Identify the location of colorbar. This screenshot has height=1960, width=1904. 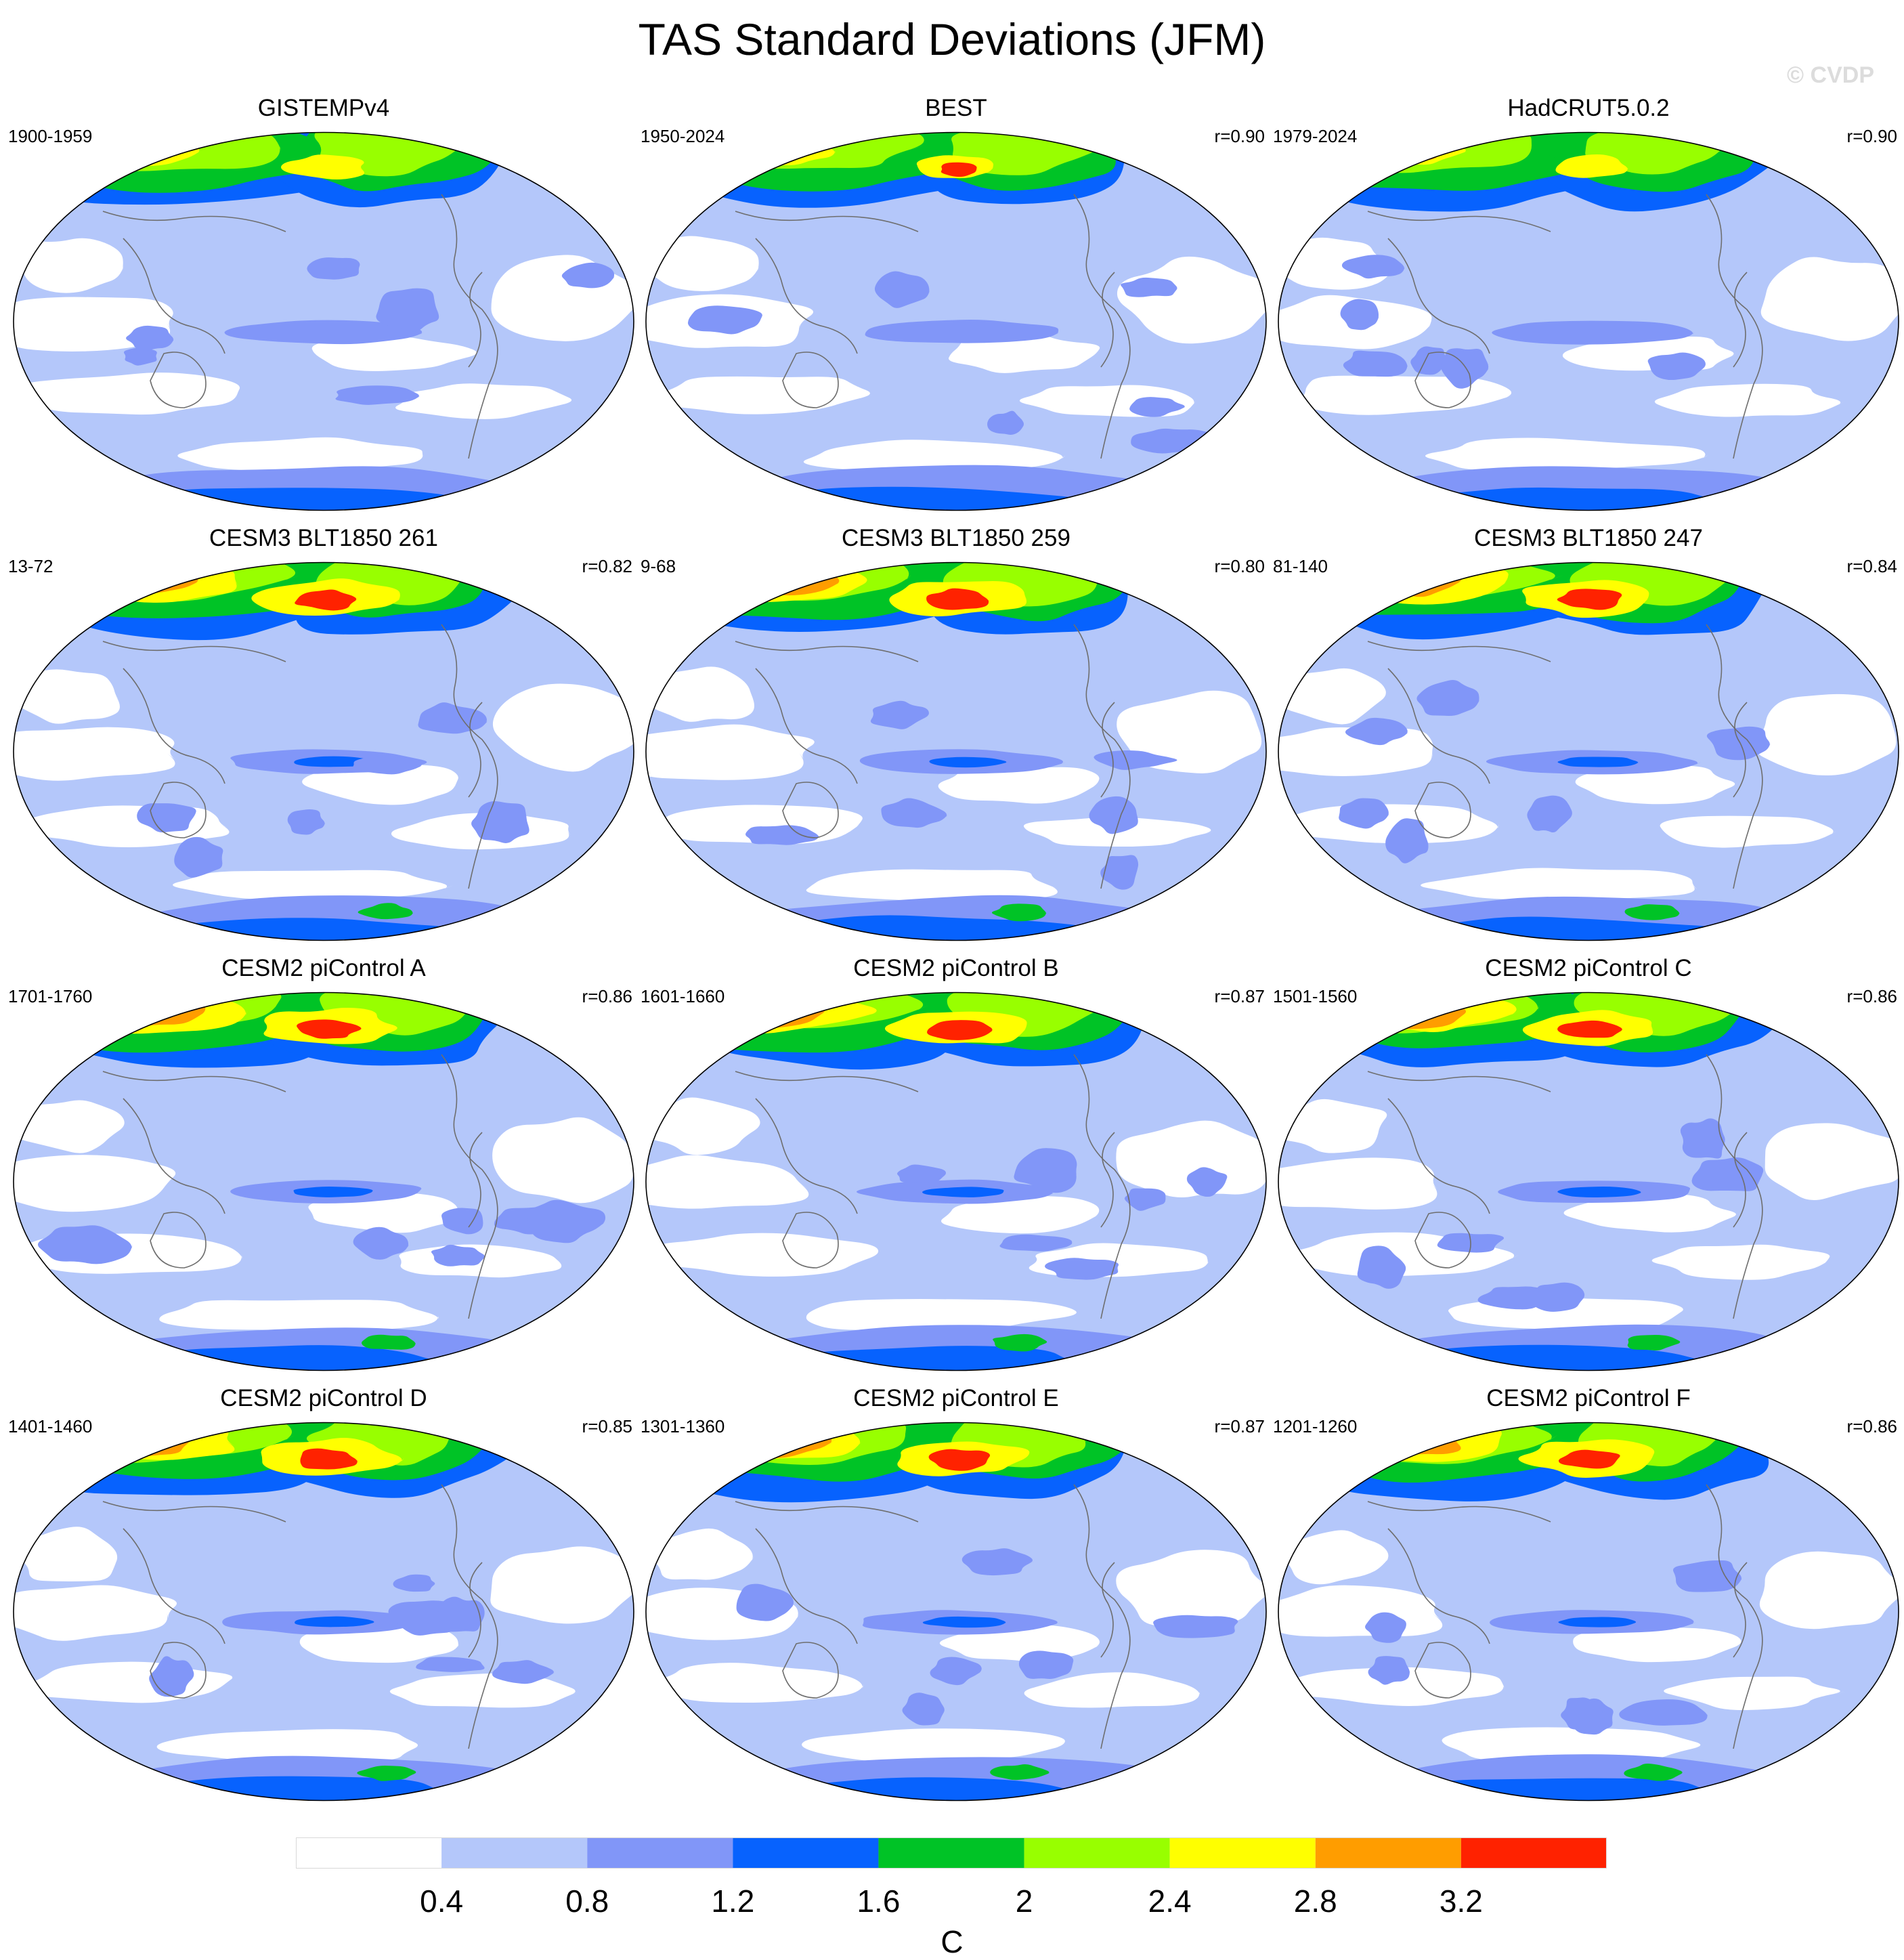
(952, 1853).